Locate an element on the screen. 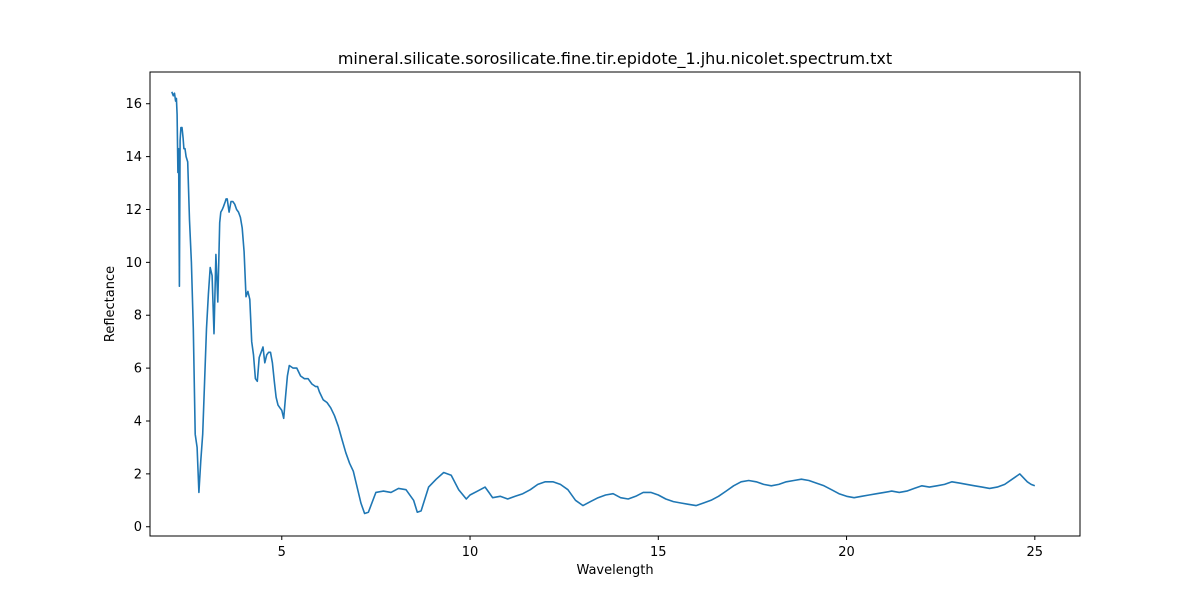 This screenshot has height=600, width=1200. x-tick-label: 10 is located at coordinates (470, 552).